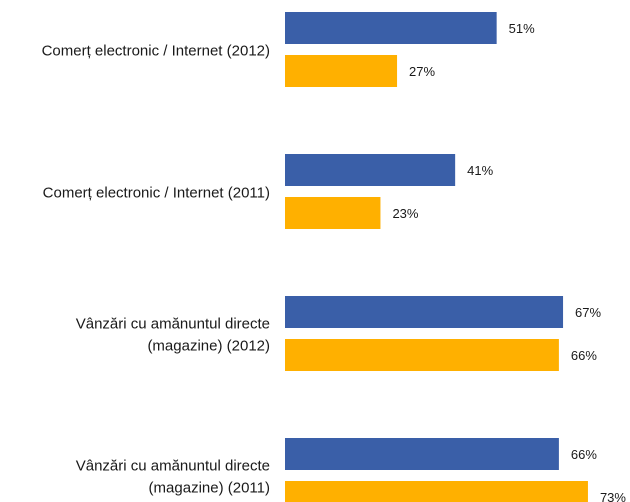  What do you see at coordinates (209, 488) in the screenshot?
I see `category-label: (magazine) (2011)` at bounding box center [209, 488].